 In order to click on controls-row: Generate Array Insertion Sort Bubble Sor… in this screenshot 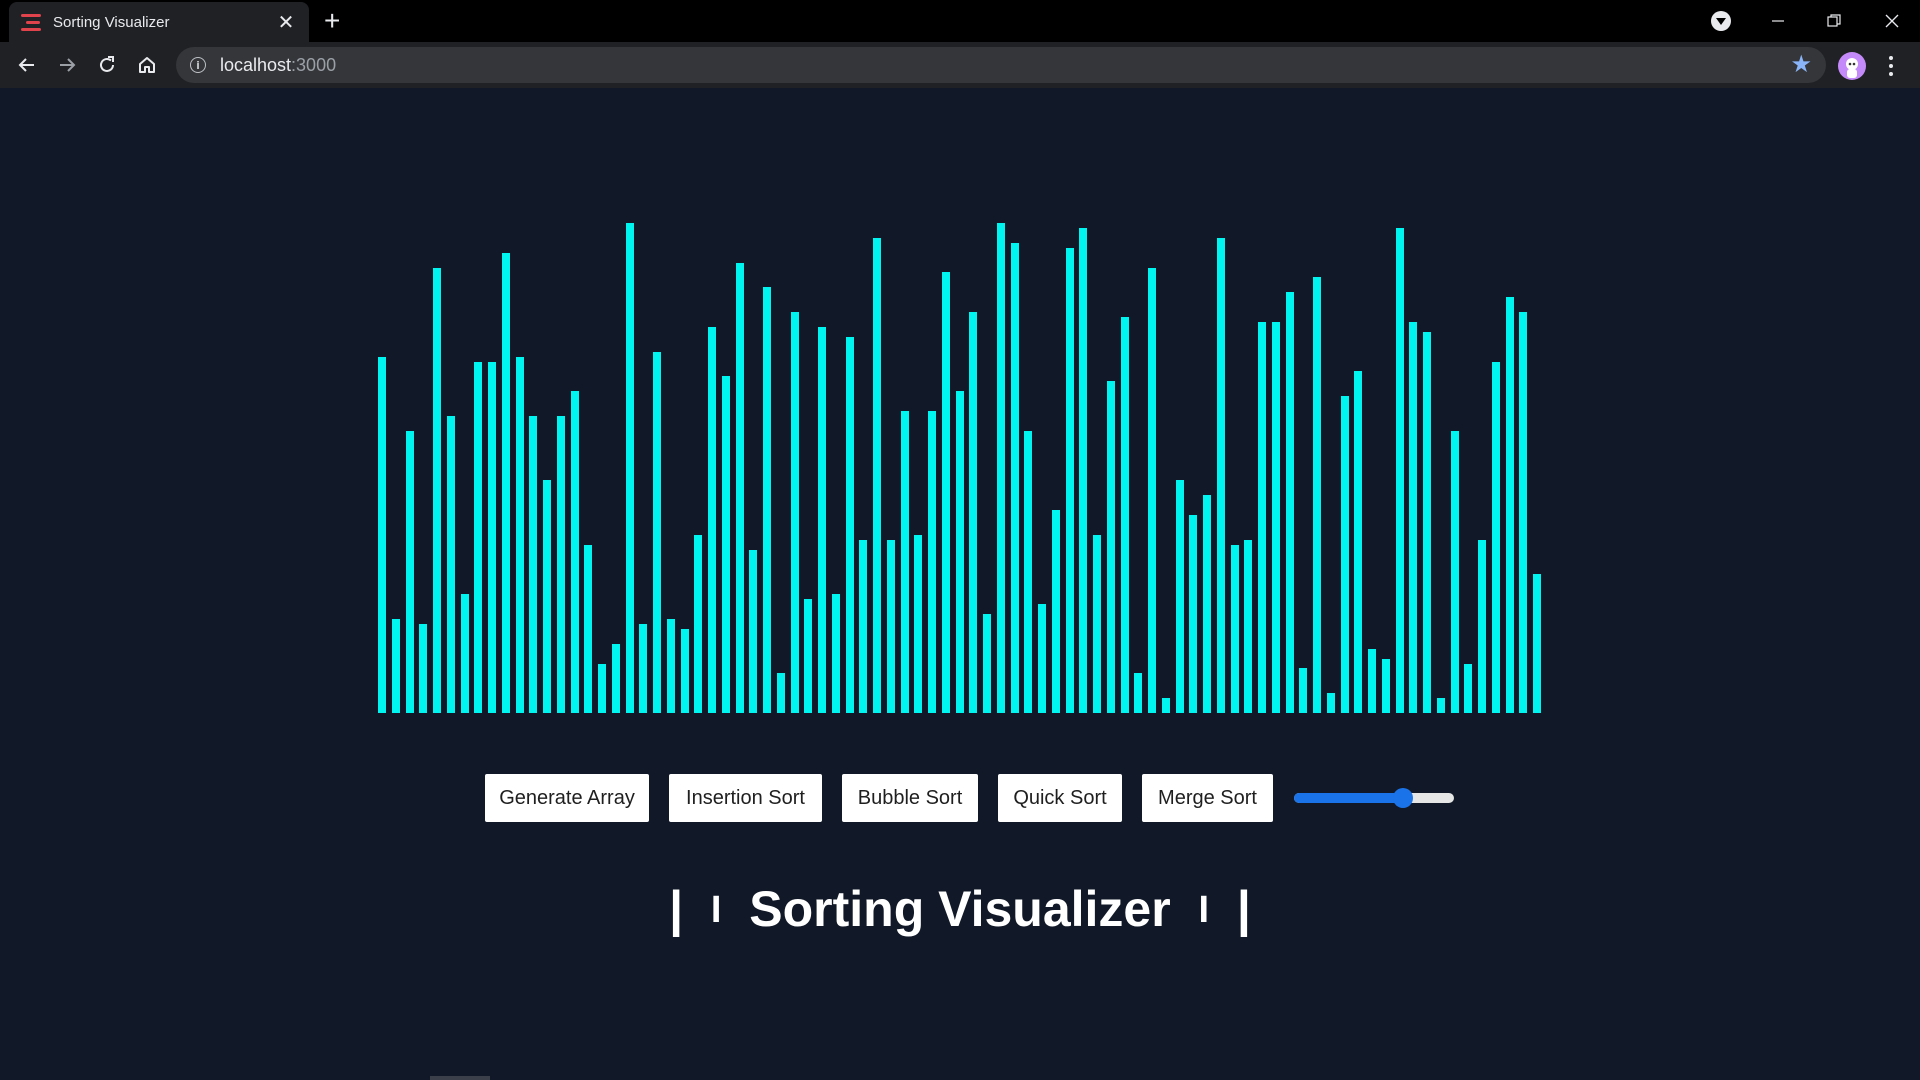, I will do `click(960, 798)`.